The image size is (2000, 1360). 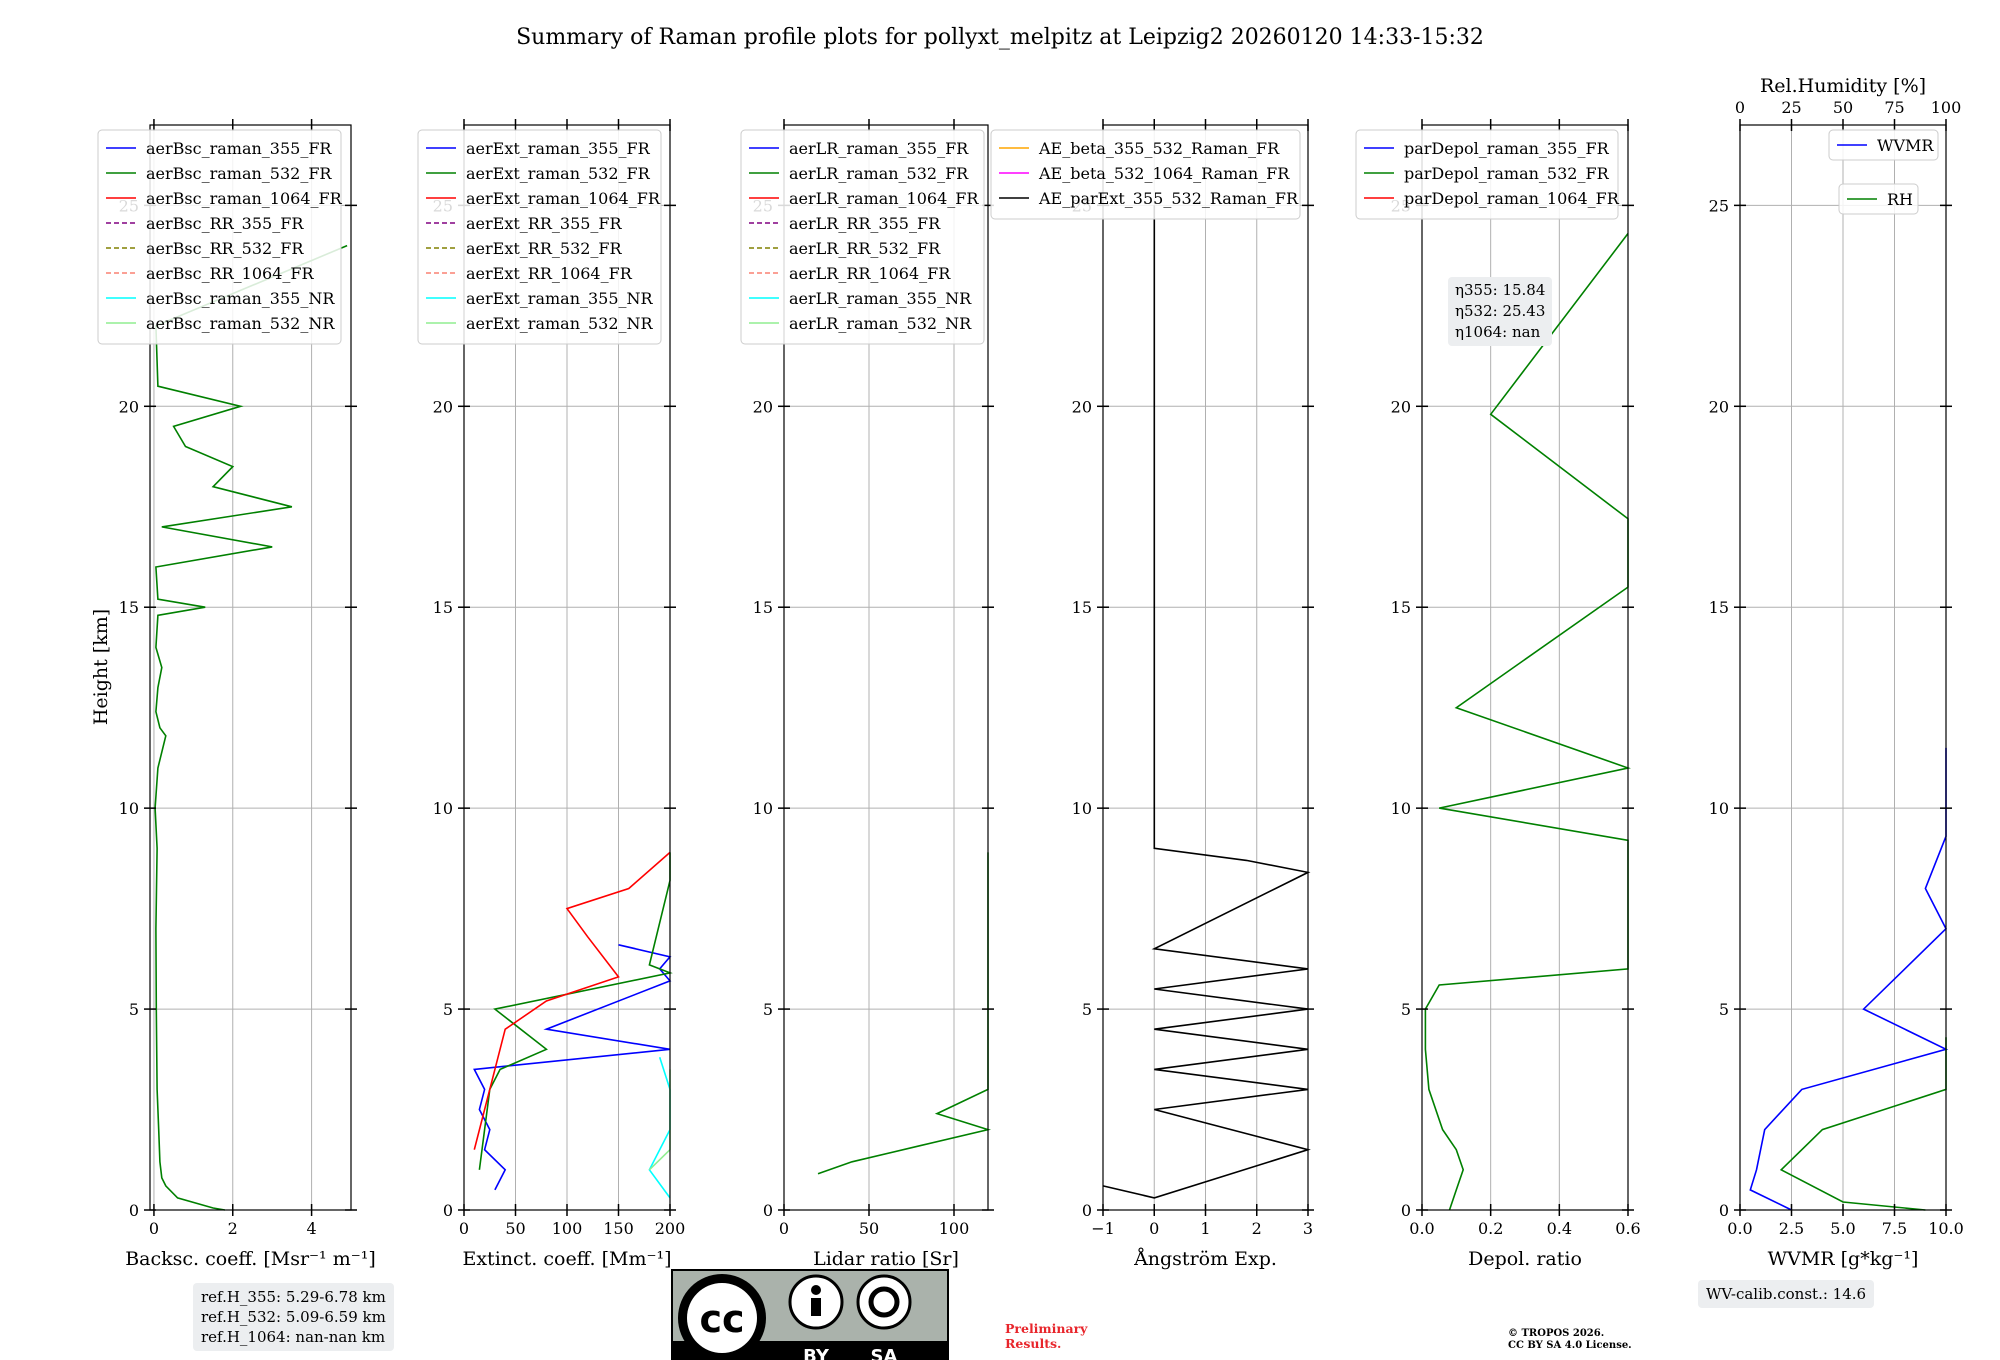 What do you see at coordinates (880, 323) in the screenshot?
I see `legend-label: aerLR_raman_532_NR` at bounding box center [880, 323].